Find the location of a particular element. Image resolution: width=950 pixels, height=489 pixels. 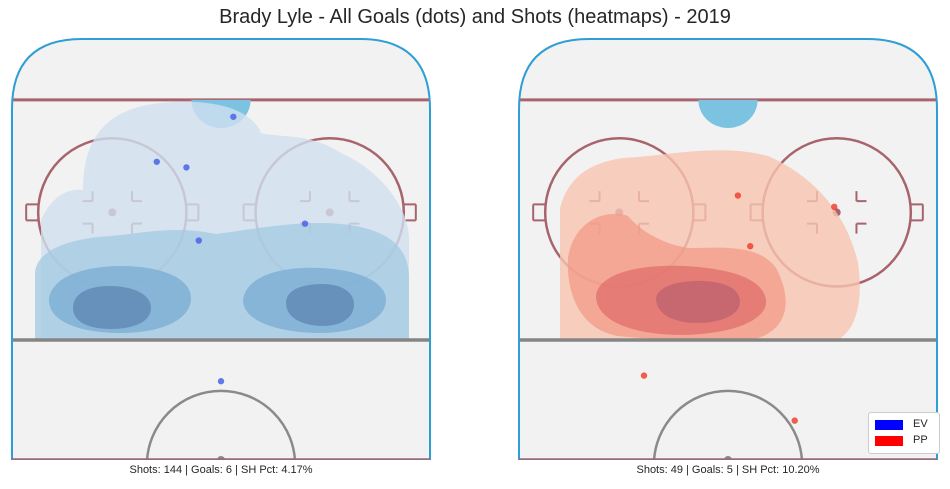

legend-swatch-ev is located at coordinates (889, 425).